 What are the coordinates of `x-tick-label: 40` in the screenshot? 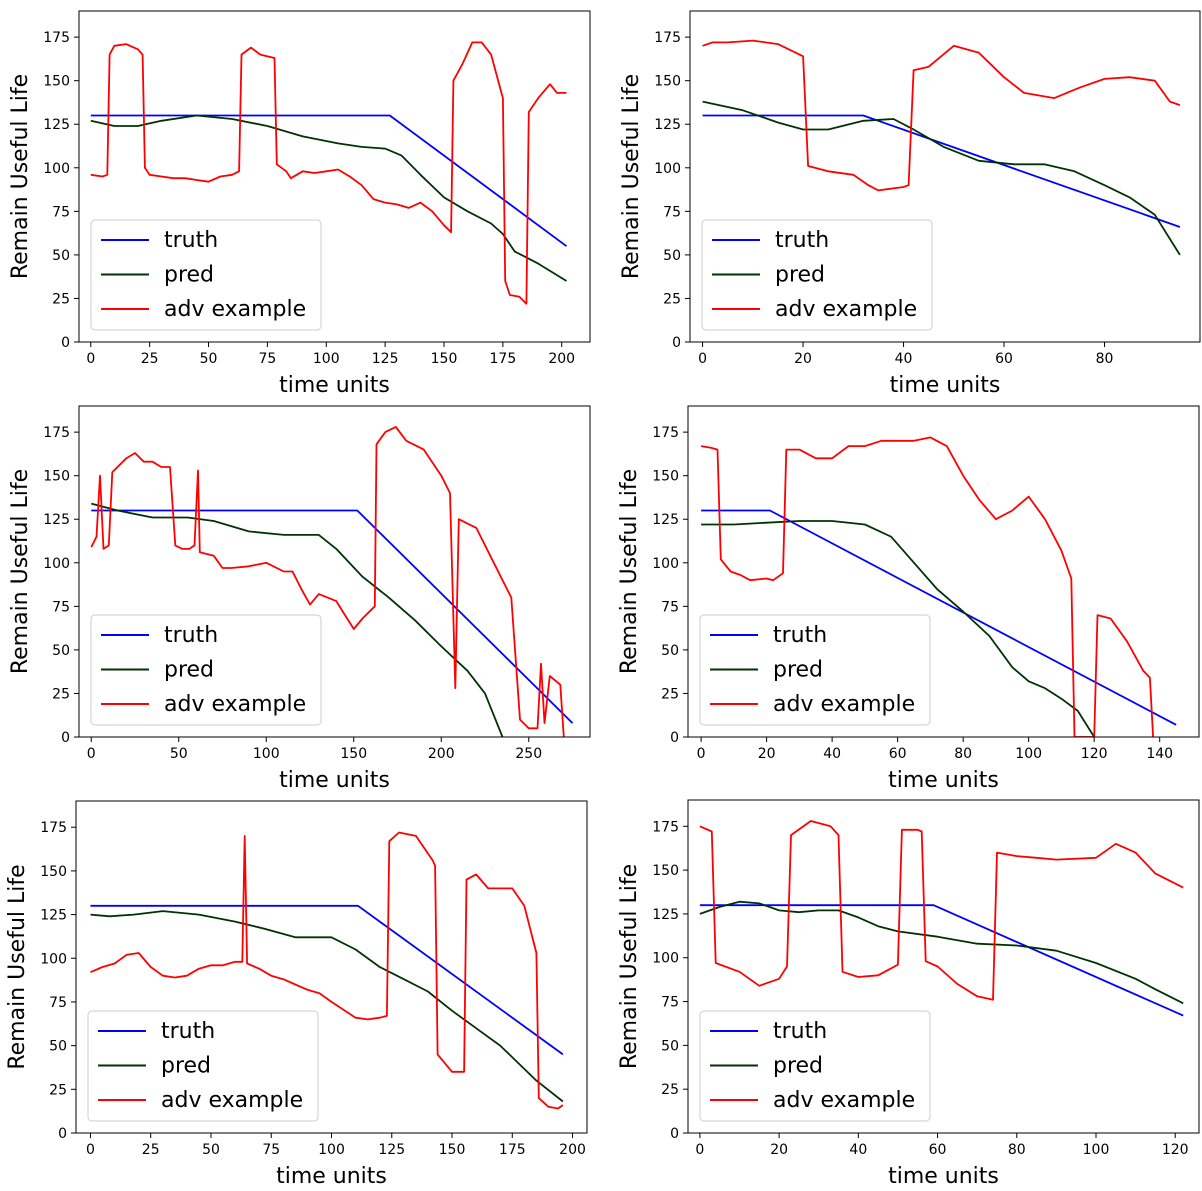 It's located at (904, 359).